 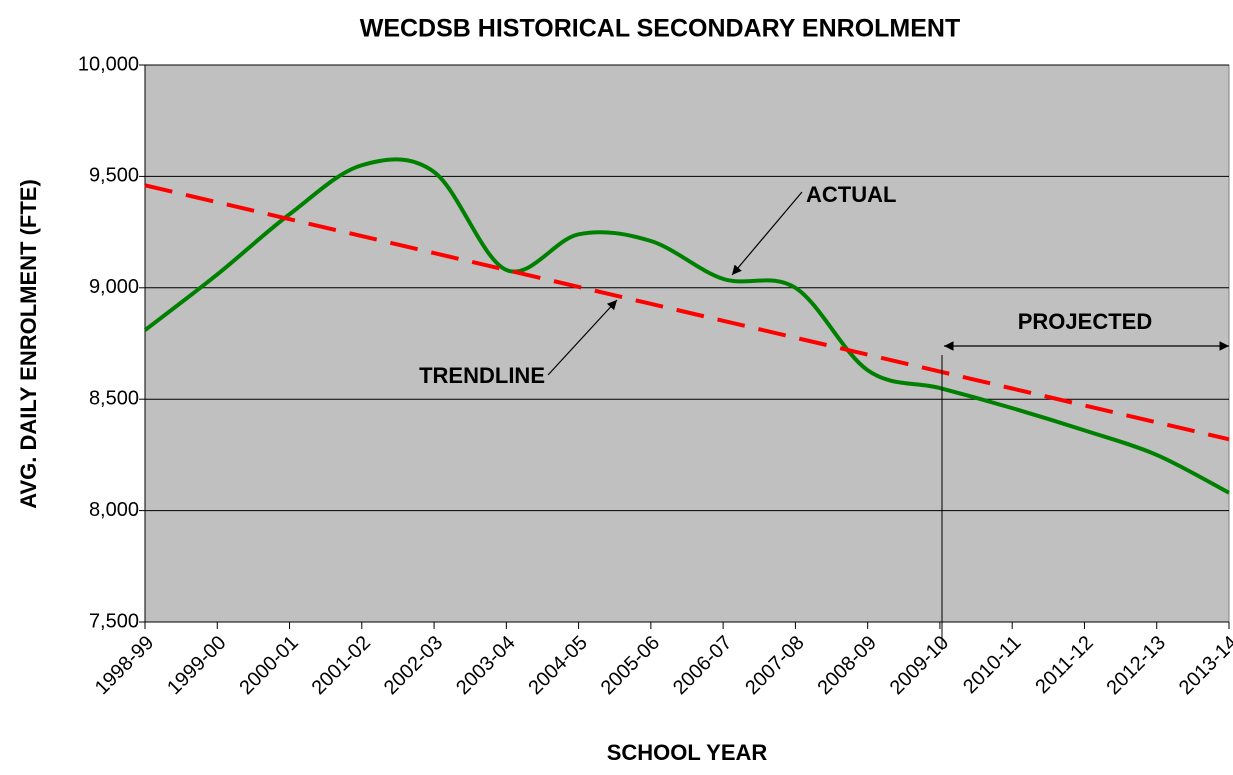 What do you see at coordinates (630, 665) in the screenshot?
I see `x-tick-label: 2005-06` at bounding box center [630, 665].